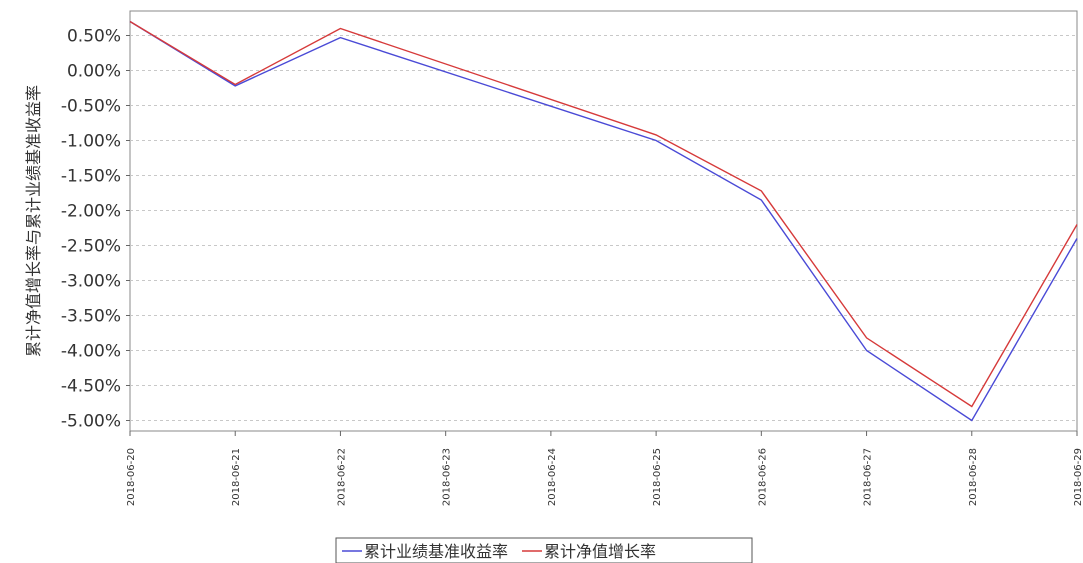  What do you see at coordinates (91, 142) in the screenshot?
I see `y-tick-label: -1.00%` at bounding box center [91, 142].